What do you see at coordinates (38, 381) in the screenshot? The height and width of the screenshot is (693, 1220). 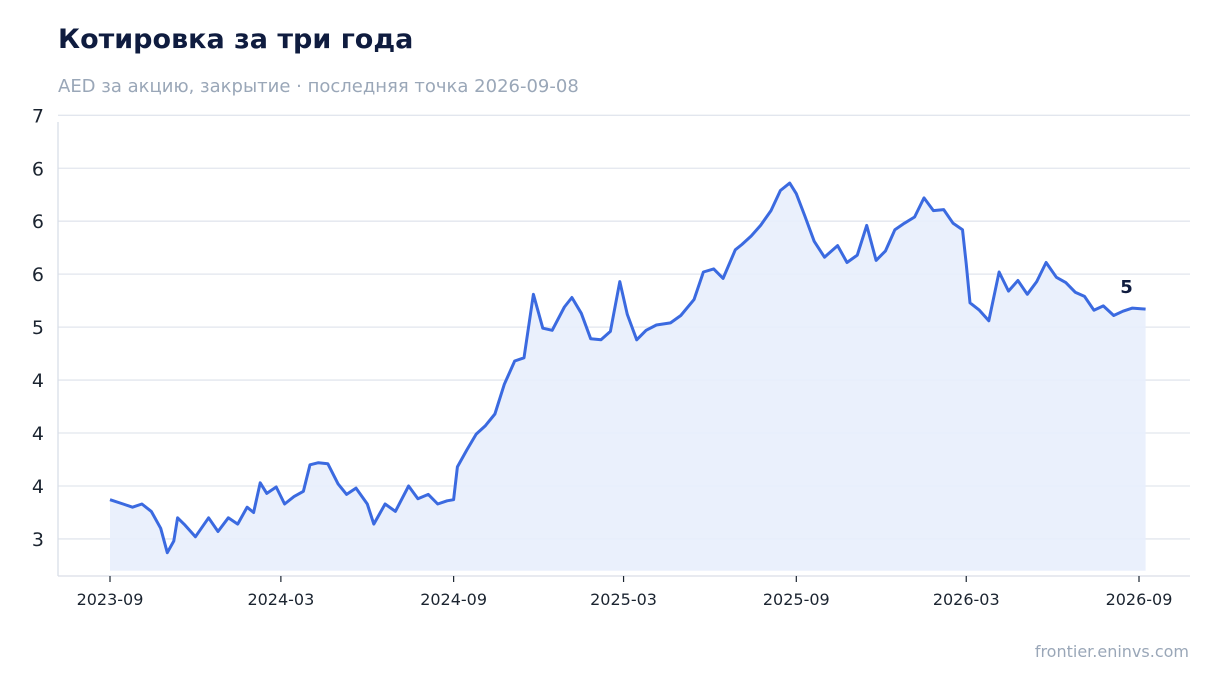 I see `y-tick-label-3: 4` at bounding box center [38, 381].